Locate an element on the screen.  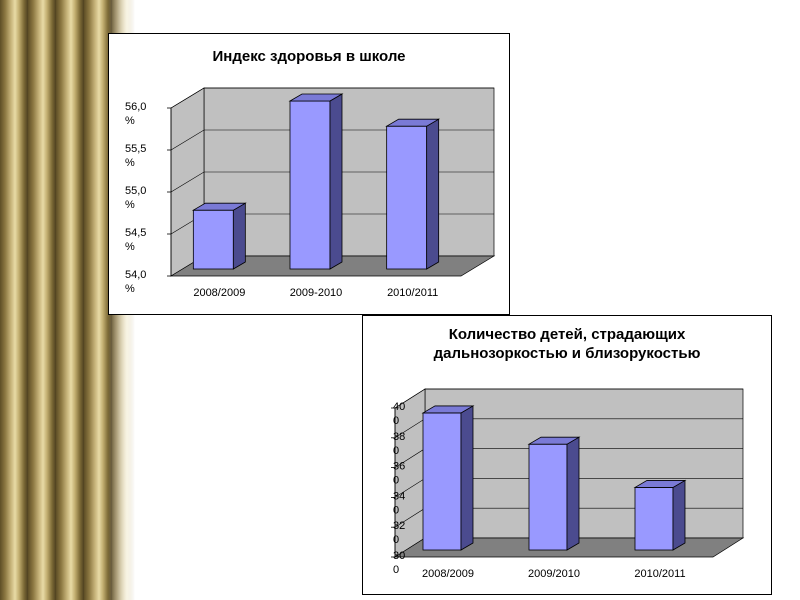
y-tick-label: 54,5 is located at coordinates (135, 233).